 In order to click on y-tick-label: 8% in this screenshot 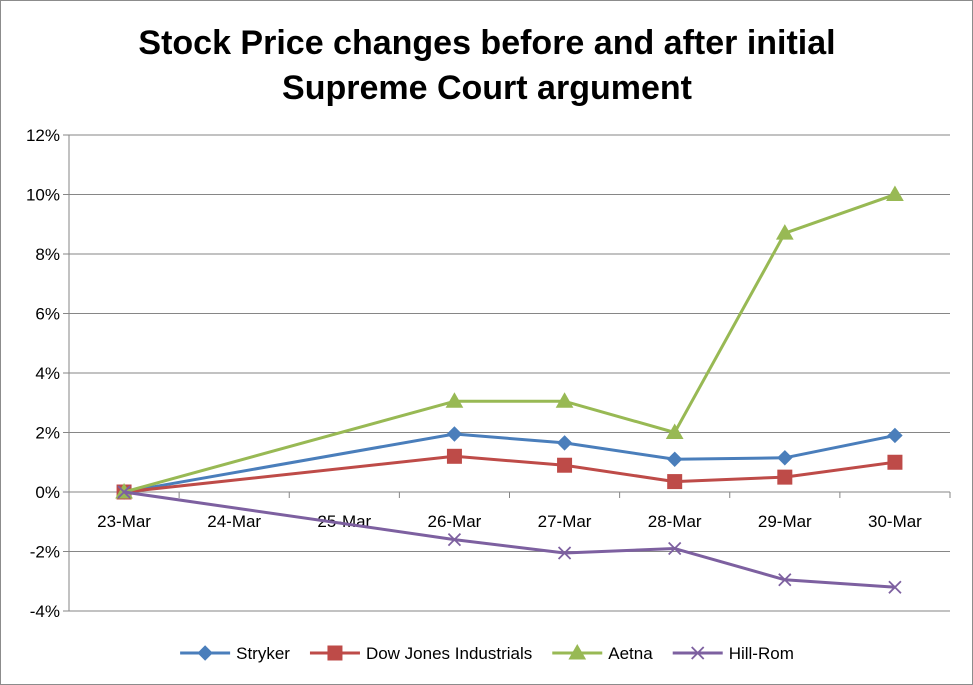, I will do `click(47, 254)`.